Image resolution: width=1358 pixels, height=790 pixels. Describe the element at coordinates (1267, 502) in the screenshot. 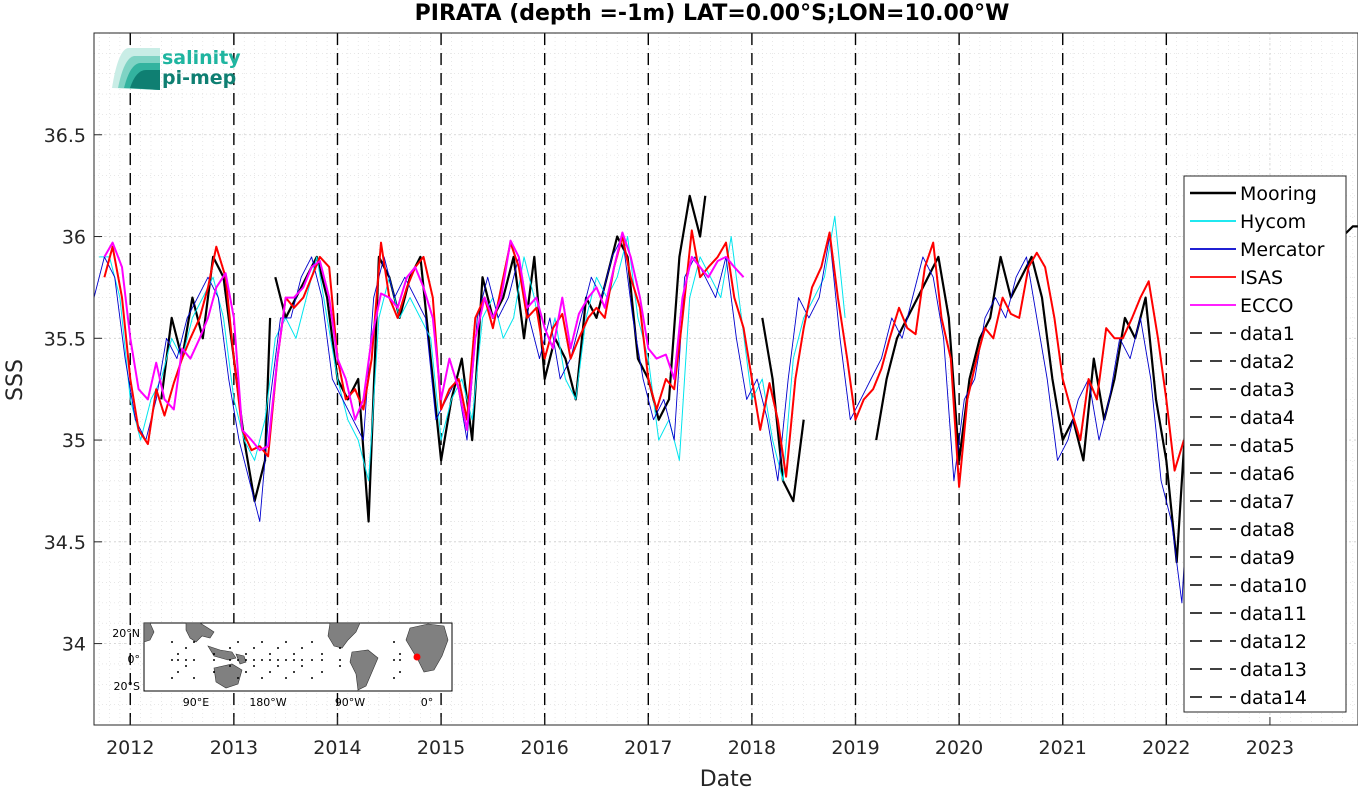

I see `legend-label: data7` at that location.